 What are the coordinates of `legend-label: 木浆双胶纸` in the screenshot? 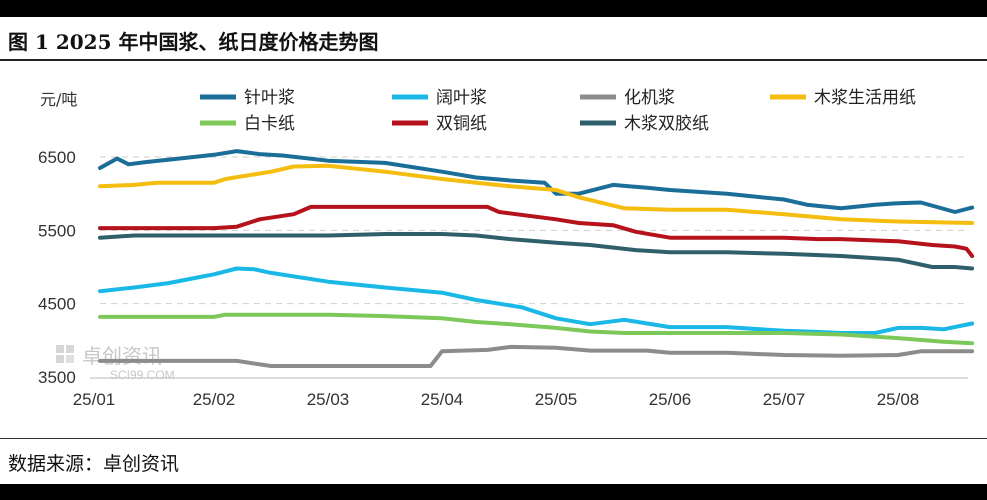 It's located at (666, 124).